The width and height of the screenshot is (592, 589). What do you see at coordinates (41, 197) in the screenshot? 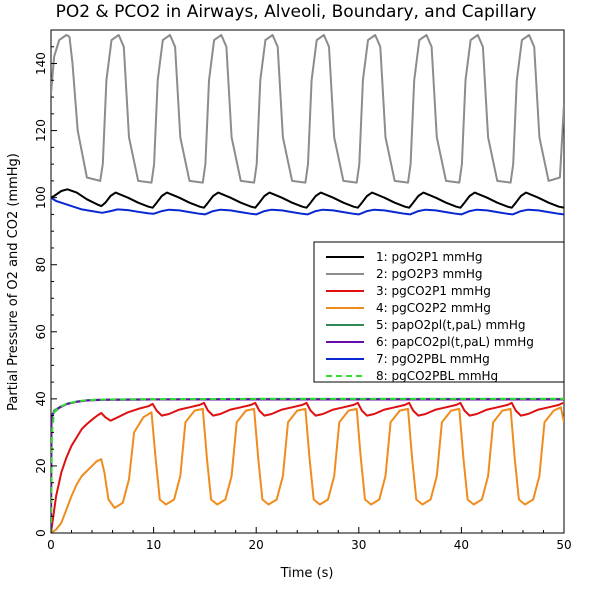
I see `y-tick-label: 100` at bounding box center [41, 197].